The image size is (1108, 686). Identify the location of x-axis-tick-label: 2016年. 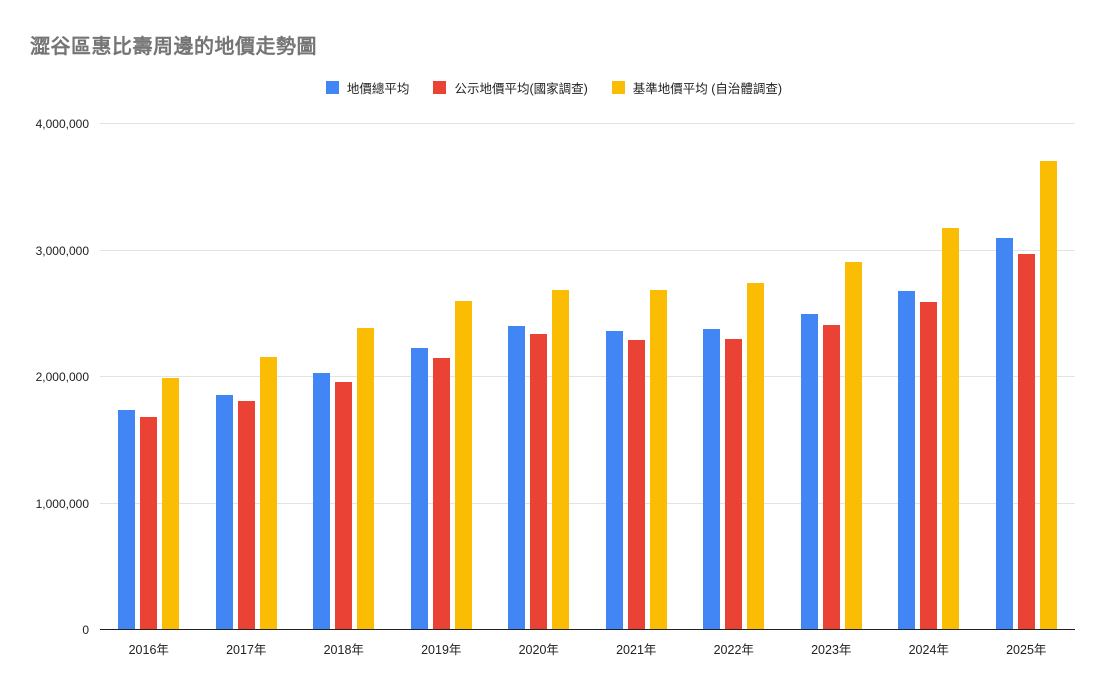
(148, 650).